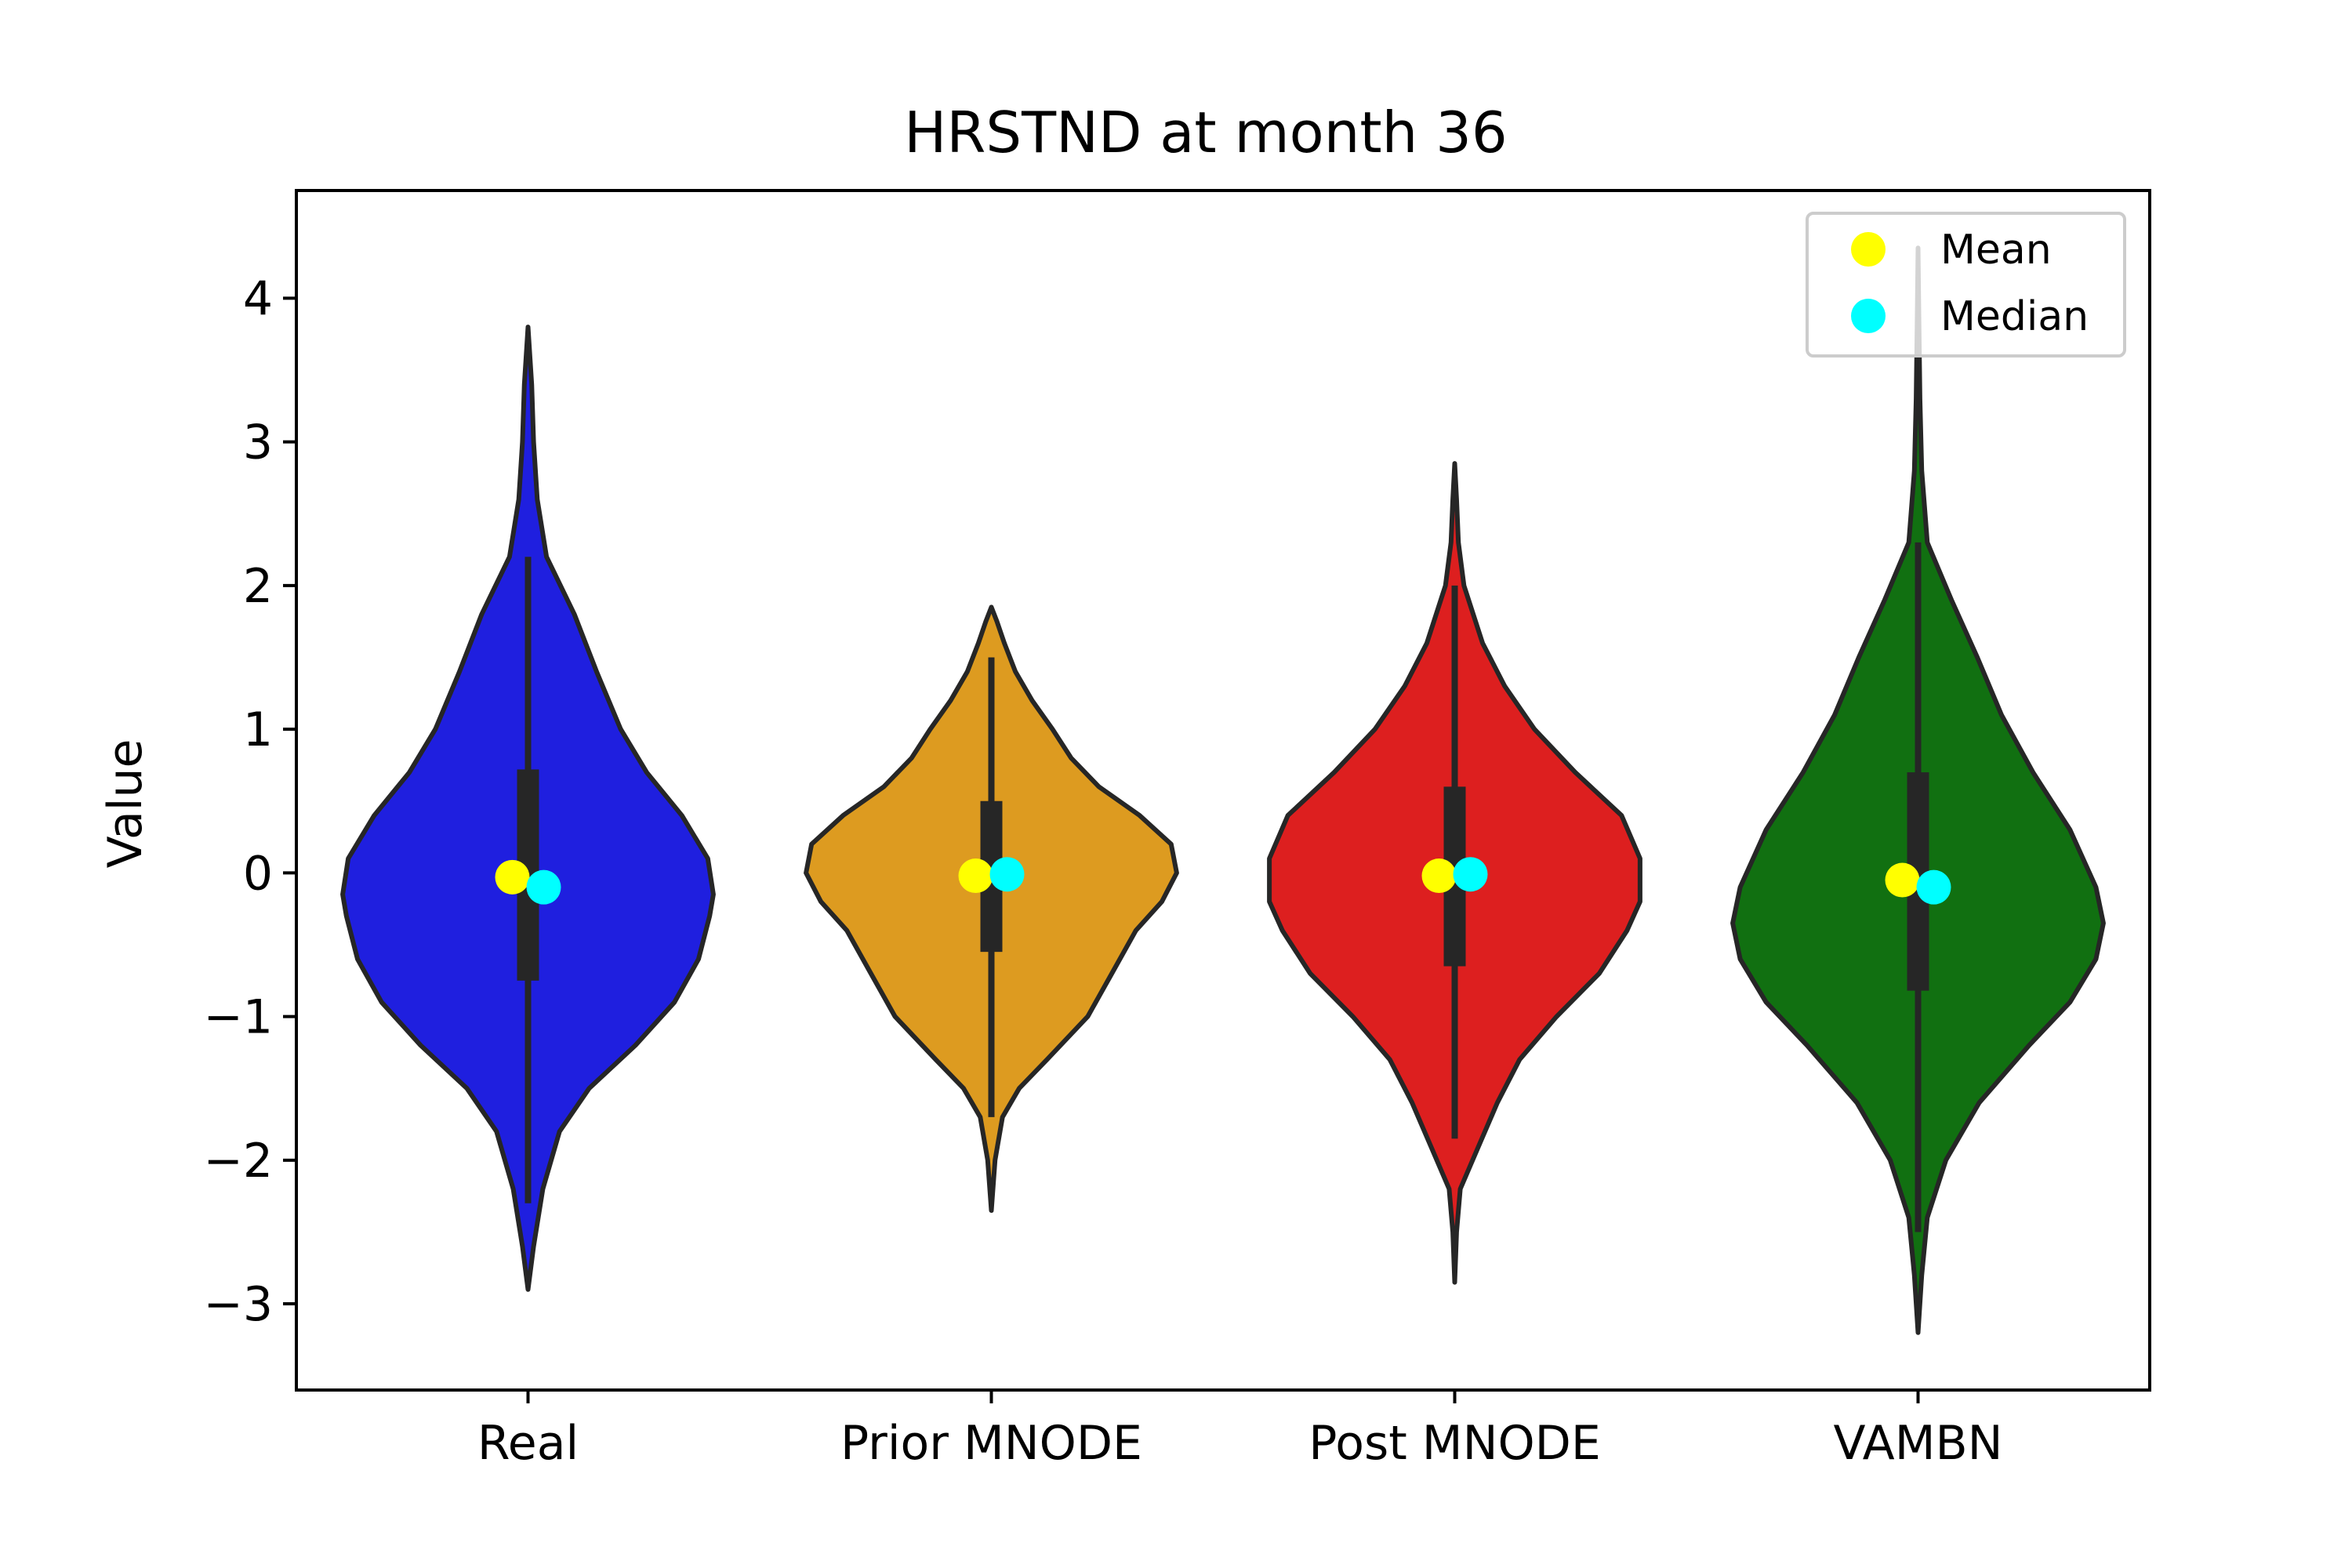 The image size is (2352, 1568). I want to click on legend-marker-mean, so click(1868, 249).